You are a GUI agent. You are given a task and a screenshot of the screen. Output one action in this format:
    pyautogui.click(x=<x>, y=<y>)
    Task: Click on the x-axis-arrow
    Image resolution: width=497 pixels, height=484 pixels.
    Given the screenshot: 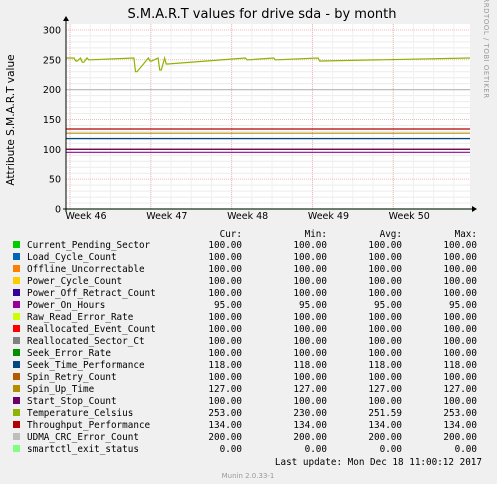 What is the action you would take?
    pyautogui.click(x=474, y=209)
    